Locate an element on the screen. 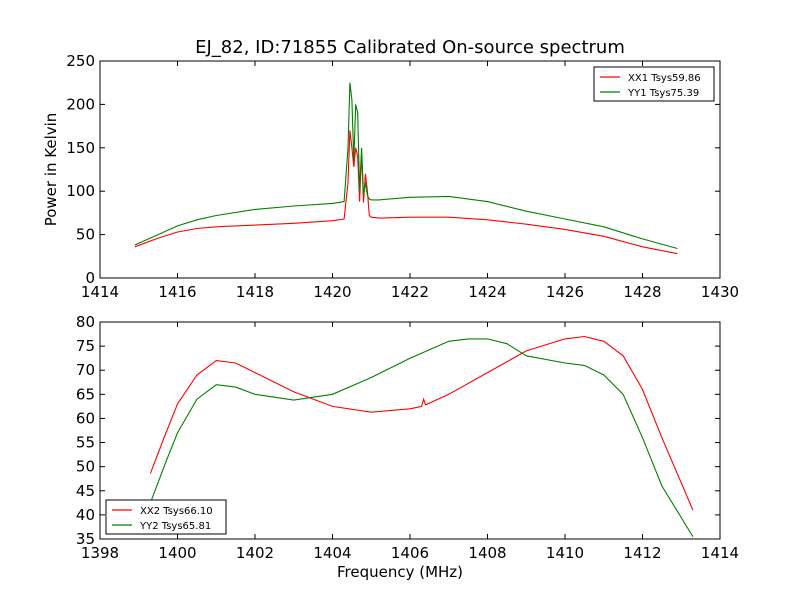 The image size is (800, 600). x-tick-label: 1426 is located at coordinates (565, 292).